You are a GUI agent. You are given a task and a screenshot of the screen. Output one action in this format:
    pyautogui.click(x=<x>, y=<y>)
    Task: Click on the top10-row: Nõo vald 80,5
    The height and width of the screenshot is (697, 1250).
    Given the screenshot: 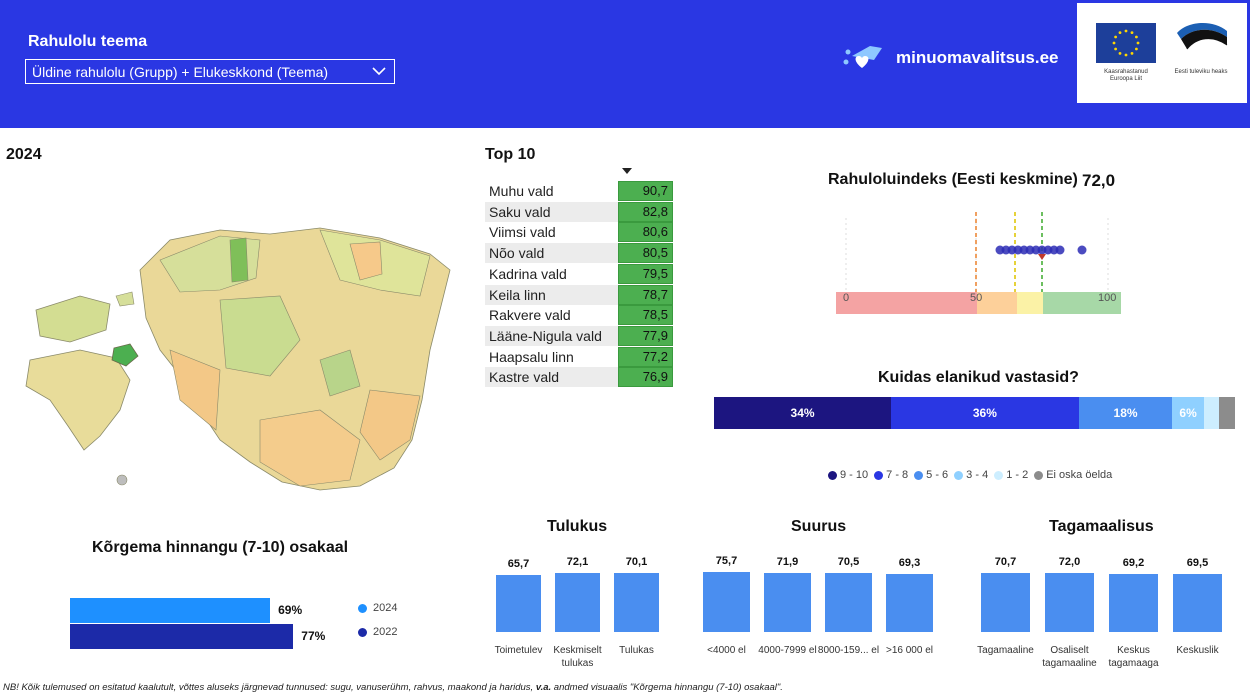 What is the action you would take?
    pyautogui.click(x=579, y=253)
    